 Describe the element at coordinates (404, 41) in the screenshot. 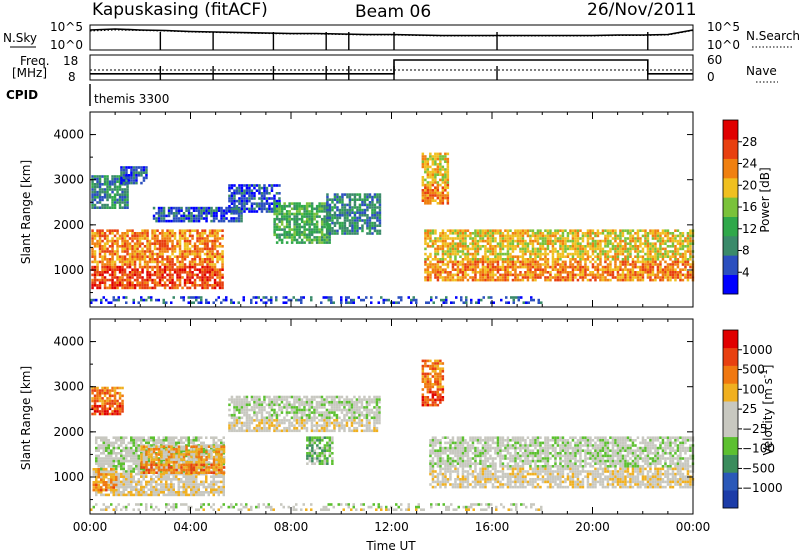

I see `nsky-scan-markers` at that location.